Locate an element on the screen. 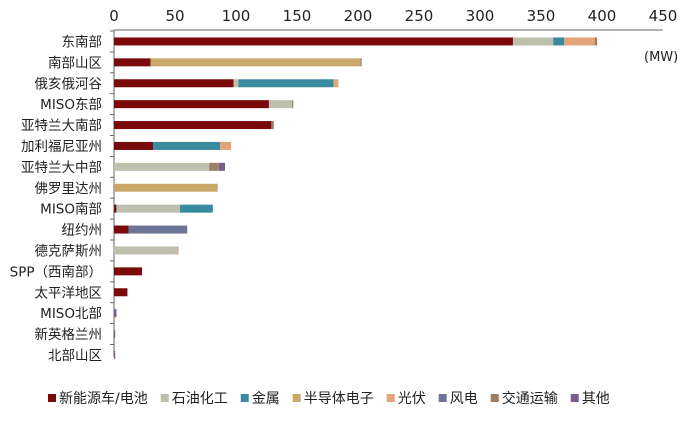  x-tick-label: 250 is located at coordinates (419, 16).